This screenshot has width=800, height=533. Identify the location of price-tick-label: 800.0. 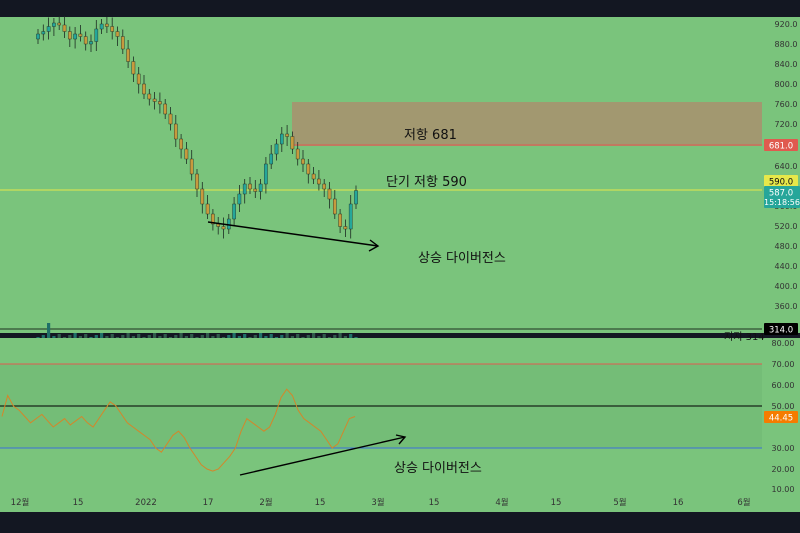
(786, 84).